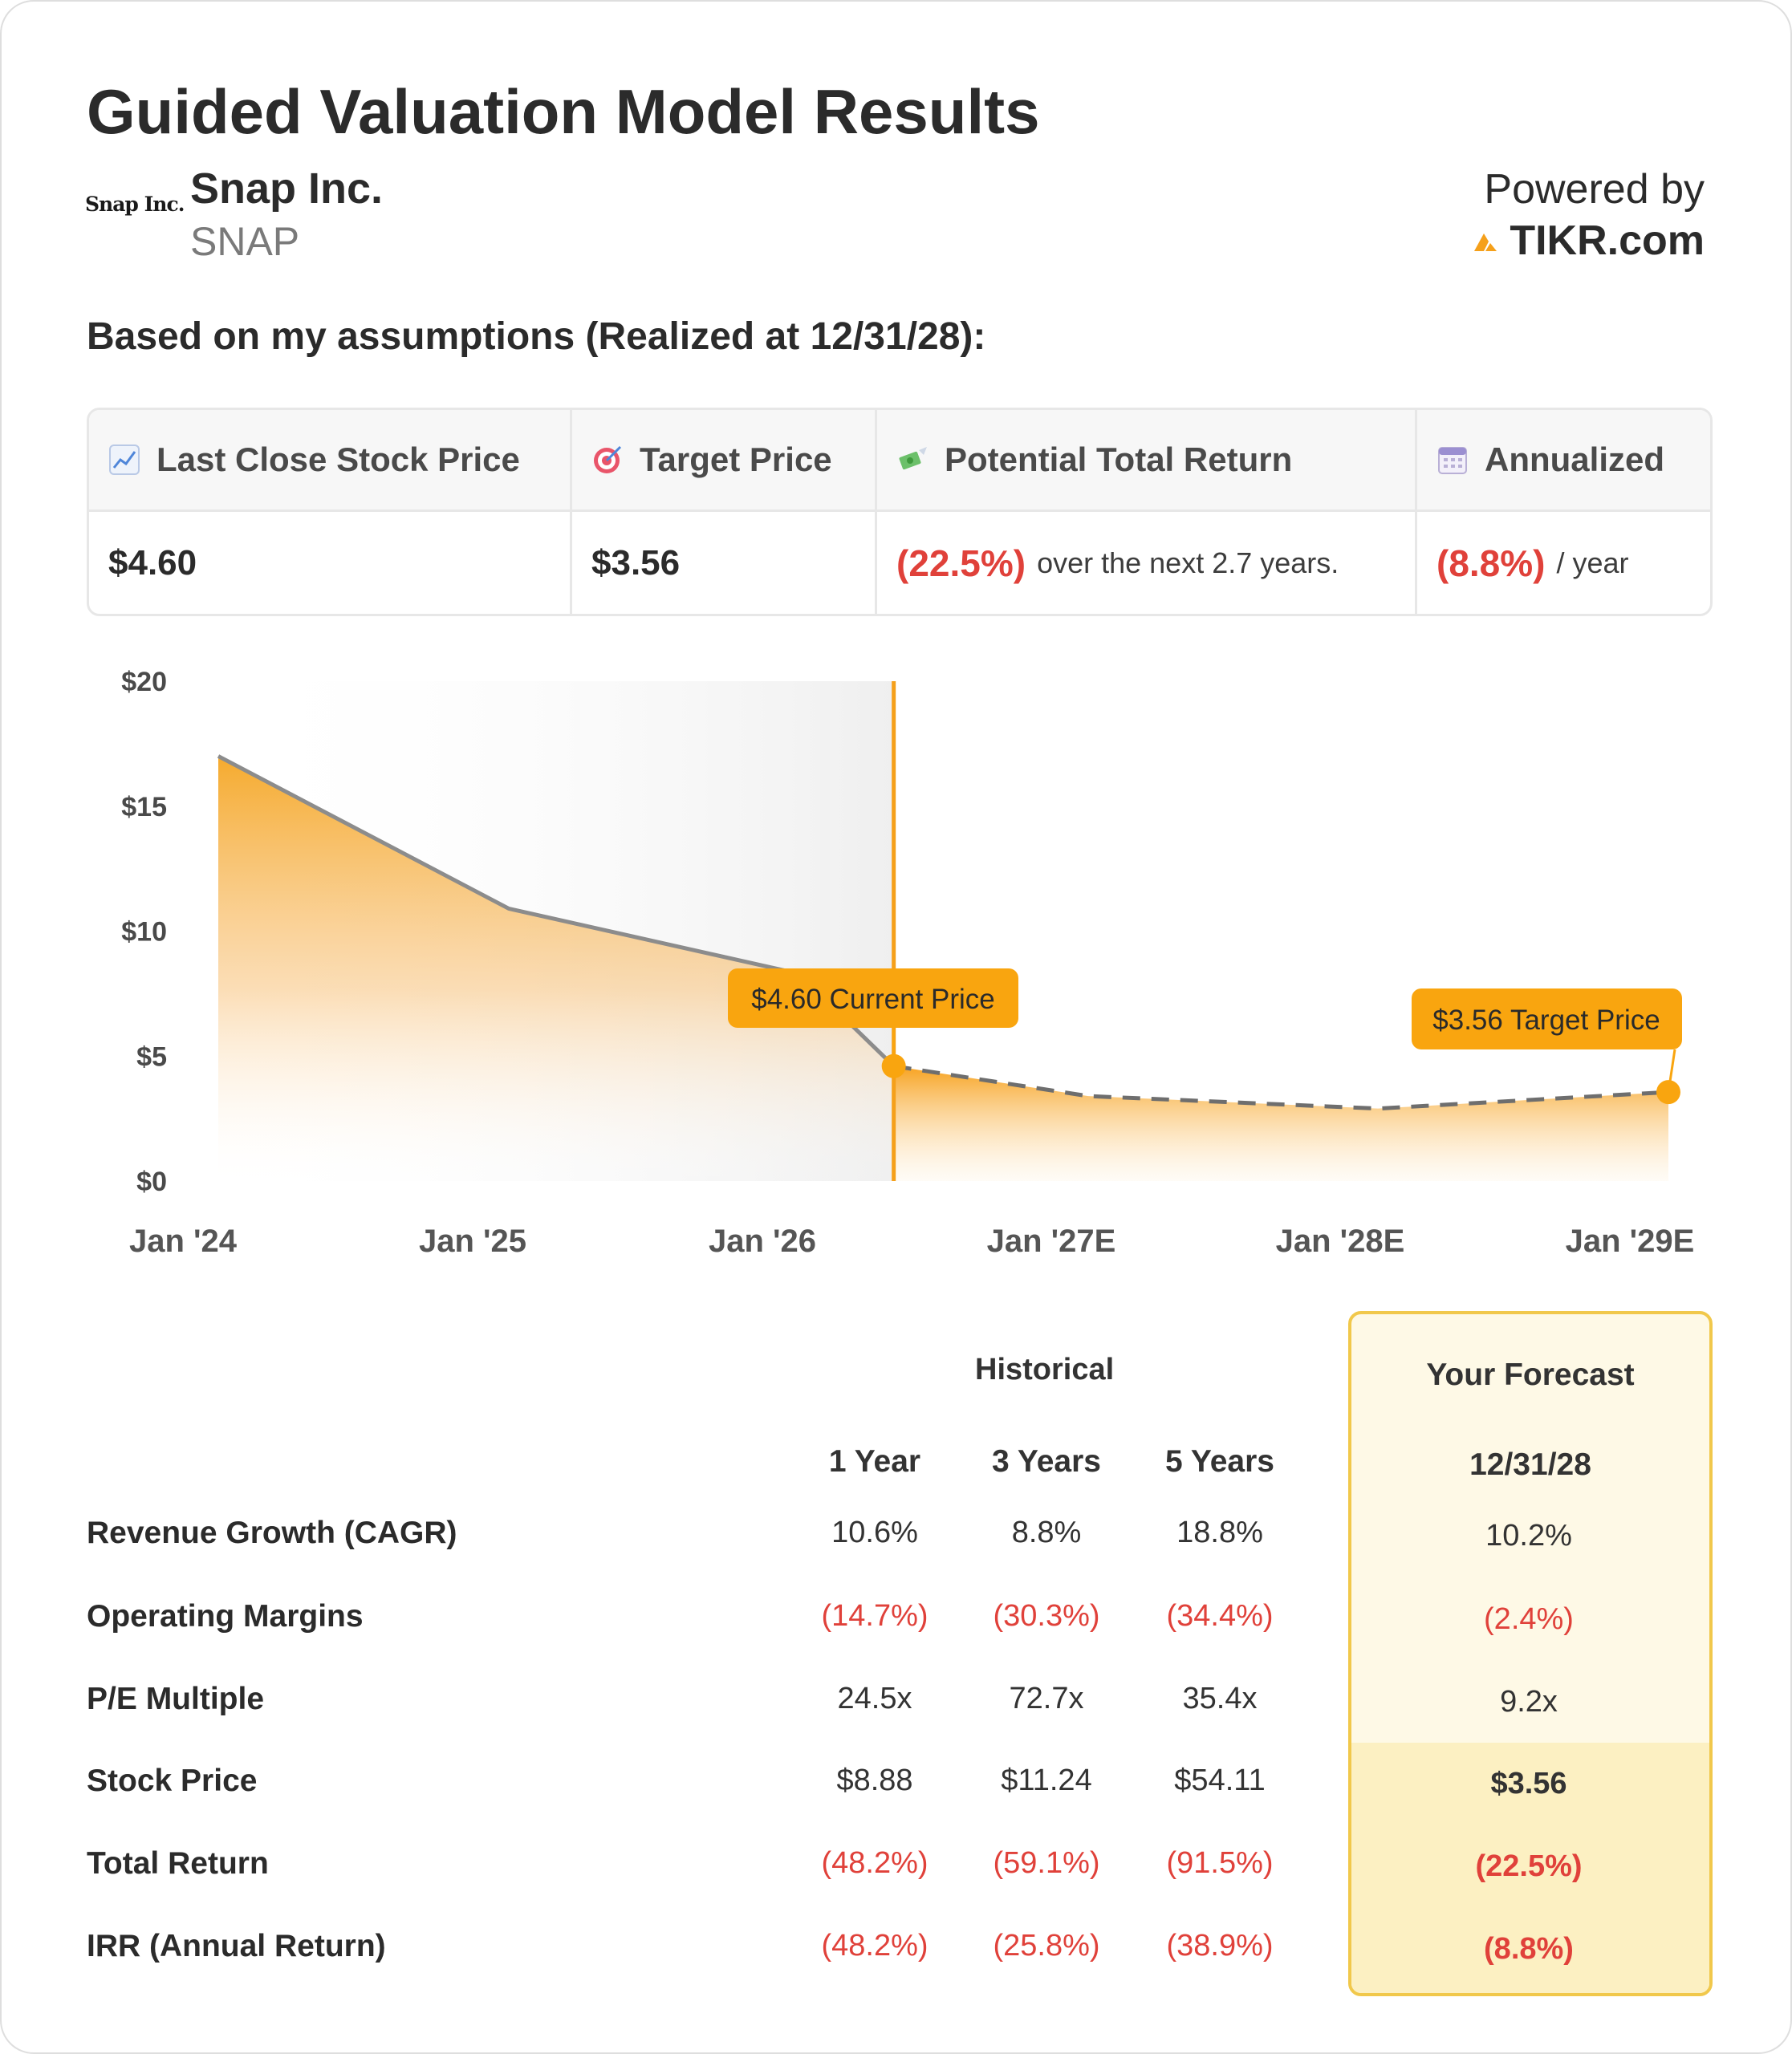 The width and height of the screenshot is (1792, 2054). Describe the element at coordinates (1630, 1241) in the screenshot. I see `x-tick-label: Jan '29E` at that location.